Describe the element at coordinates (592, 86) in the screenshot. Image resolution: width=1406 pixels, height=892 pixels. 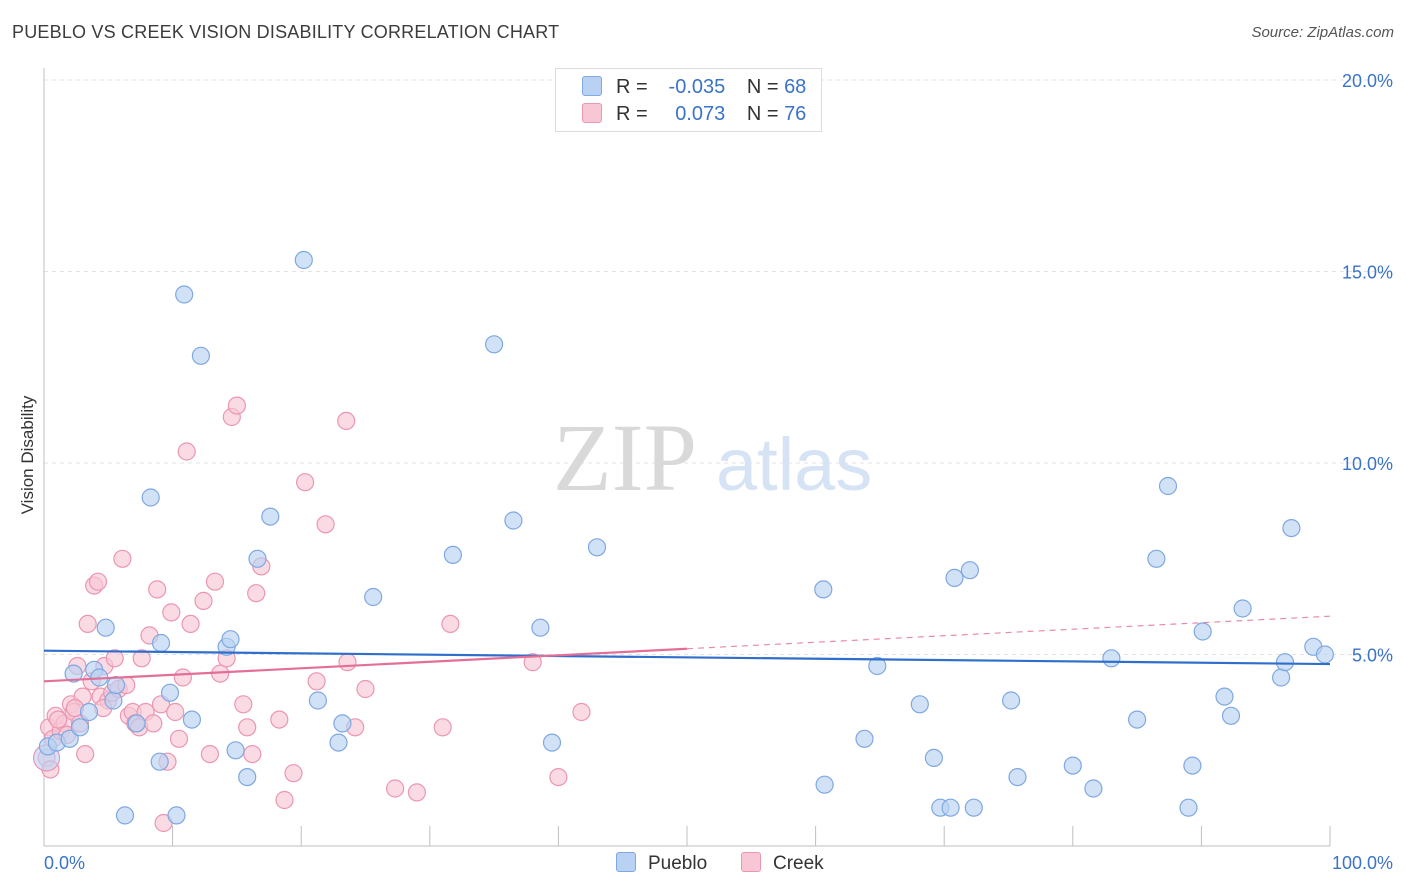
I see `pueblo-swatch` at that location.